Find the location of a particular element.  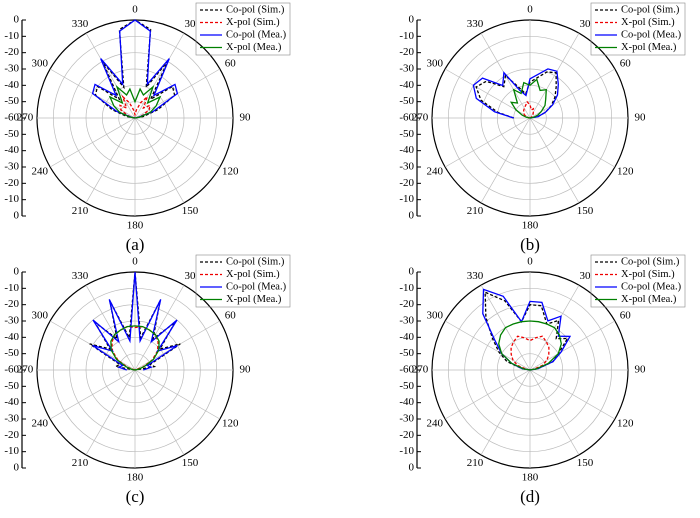

caption: (a) is located at coordinates (135, 244).